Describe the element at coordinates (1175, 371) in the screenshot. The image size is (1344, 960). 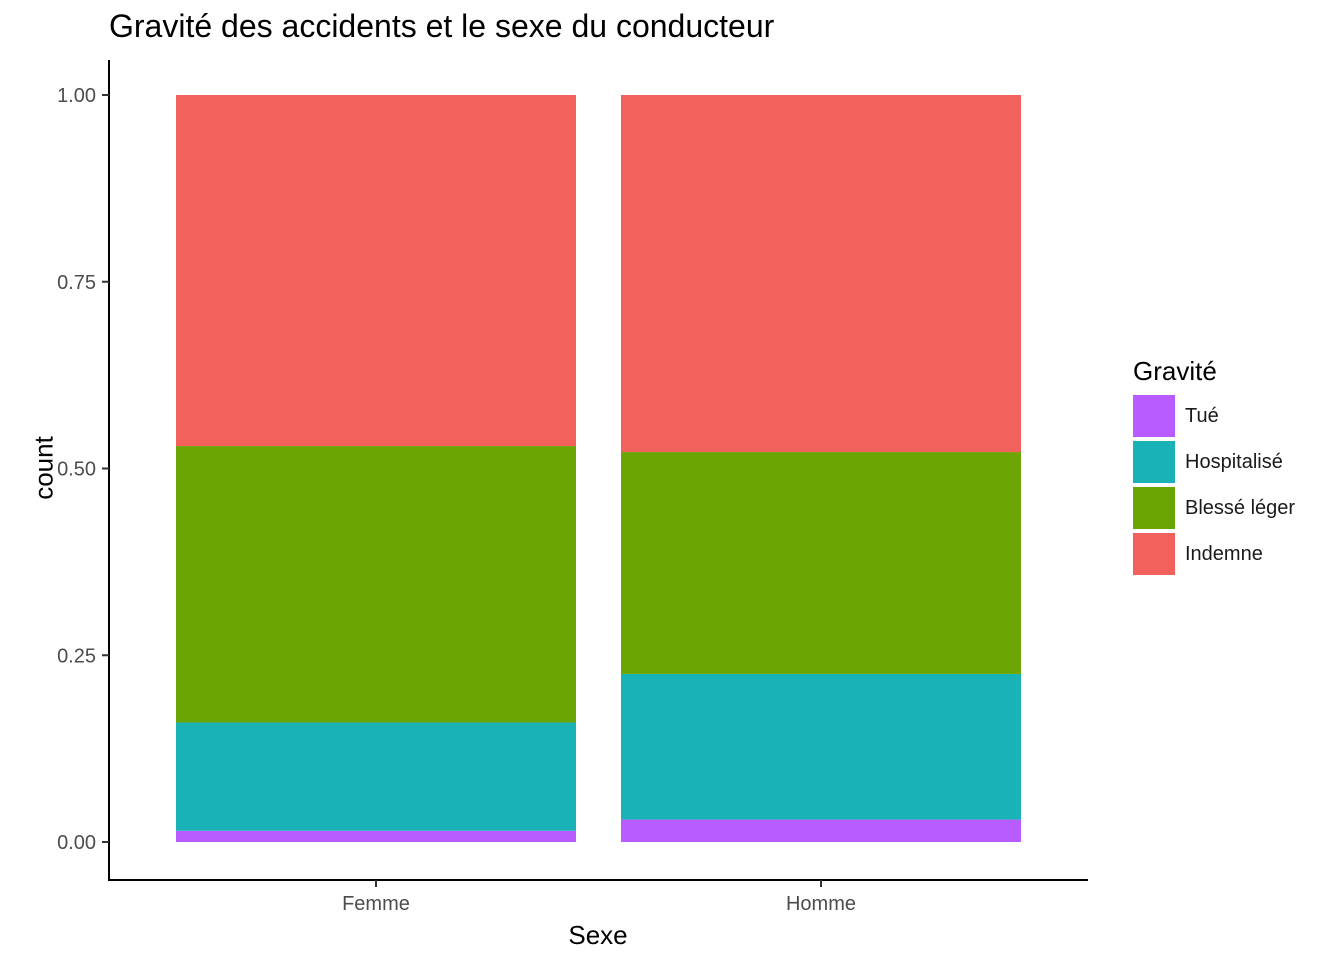
I see `legend-title: Gravité` at that location.